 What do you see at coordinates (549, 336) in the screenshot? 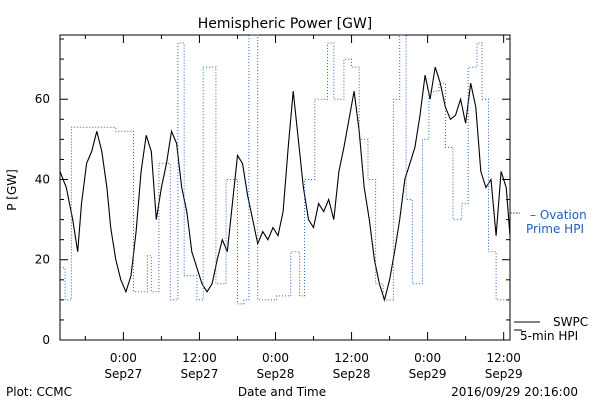
I see `legend-swpc-line2: 5-min HPI` at bounding box center [549, 336].